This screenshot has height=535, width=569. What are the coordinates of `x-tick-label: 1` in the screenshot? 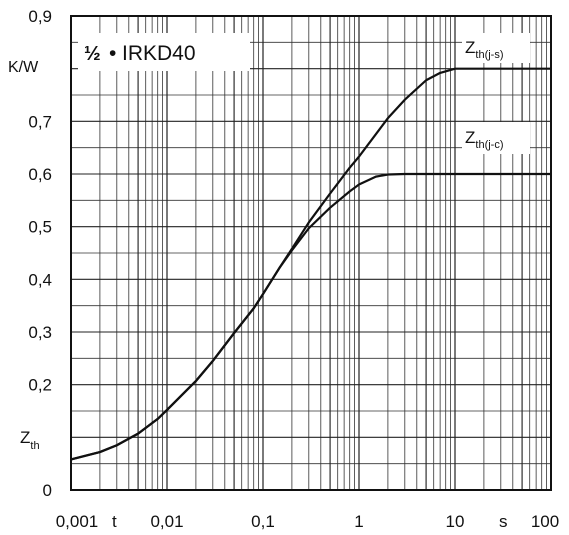 It's located at (358, 521).